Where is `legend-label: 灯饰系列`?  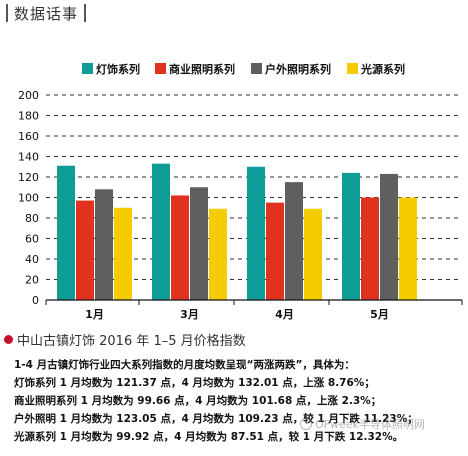 legend-label: 灯饰系列 is located at coordinates (118, 69).